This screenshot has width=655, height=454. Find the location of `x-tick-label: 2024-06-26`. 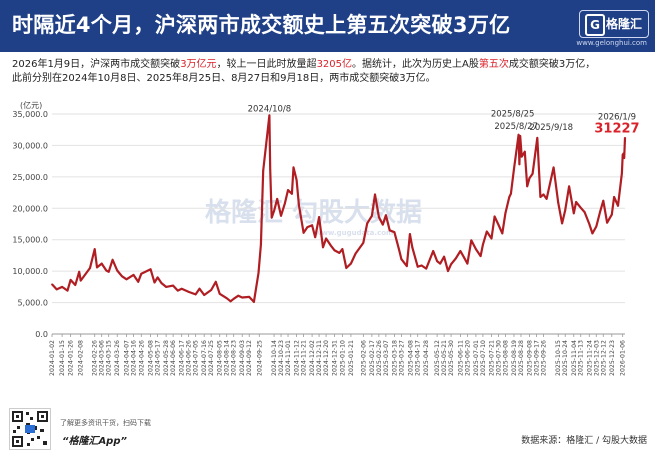

x-tick-label: 2024-06-26 is located at coordinates (189, 358).